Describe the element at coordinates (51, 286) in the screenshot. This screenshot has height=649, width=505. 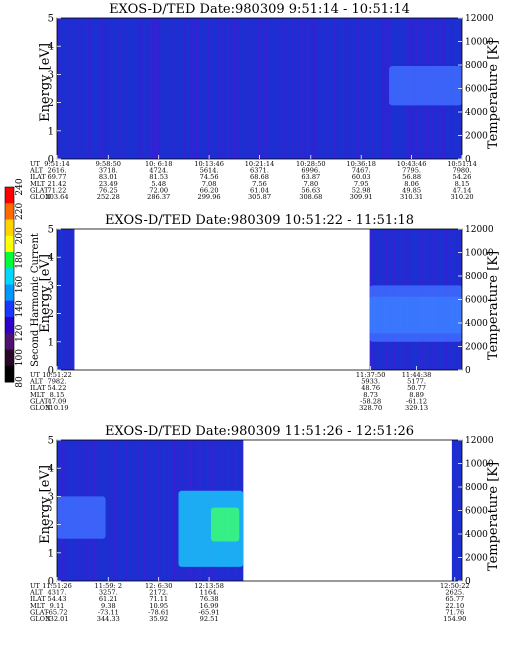
I see `panel-2-ytick-label: 3` at that location.